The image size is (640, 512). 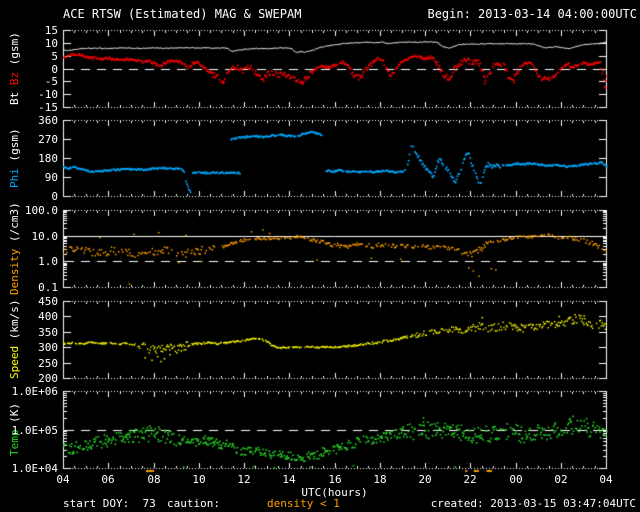 What do you see at coordinates (154, 479) in the screenshot?
I see `x-tick-label: 08` at bounding box center [154, 479].